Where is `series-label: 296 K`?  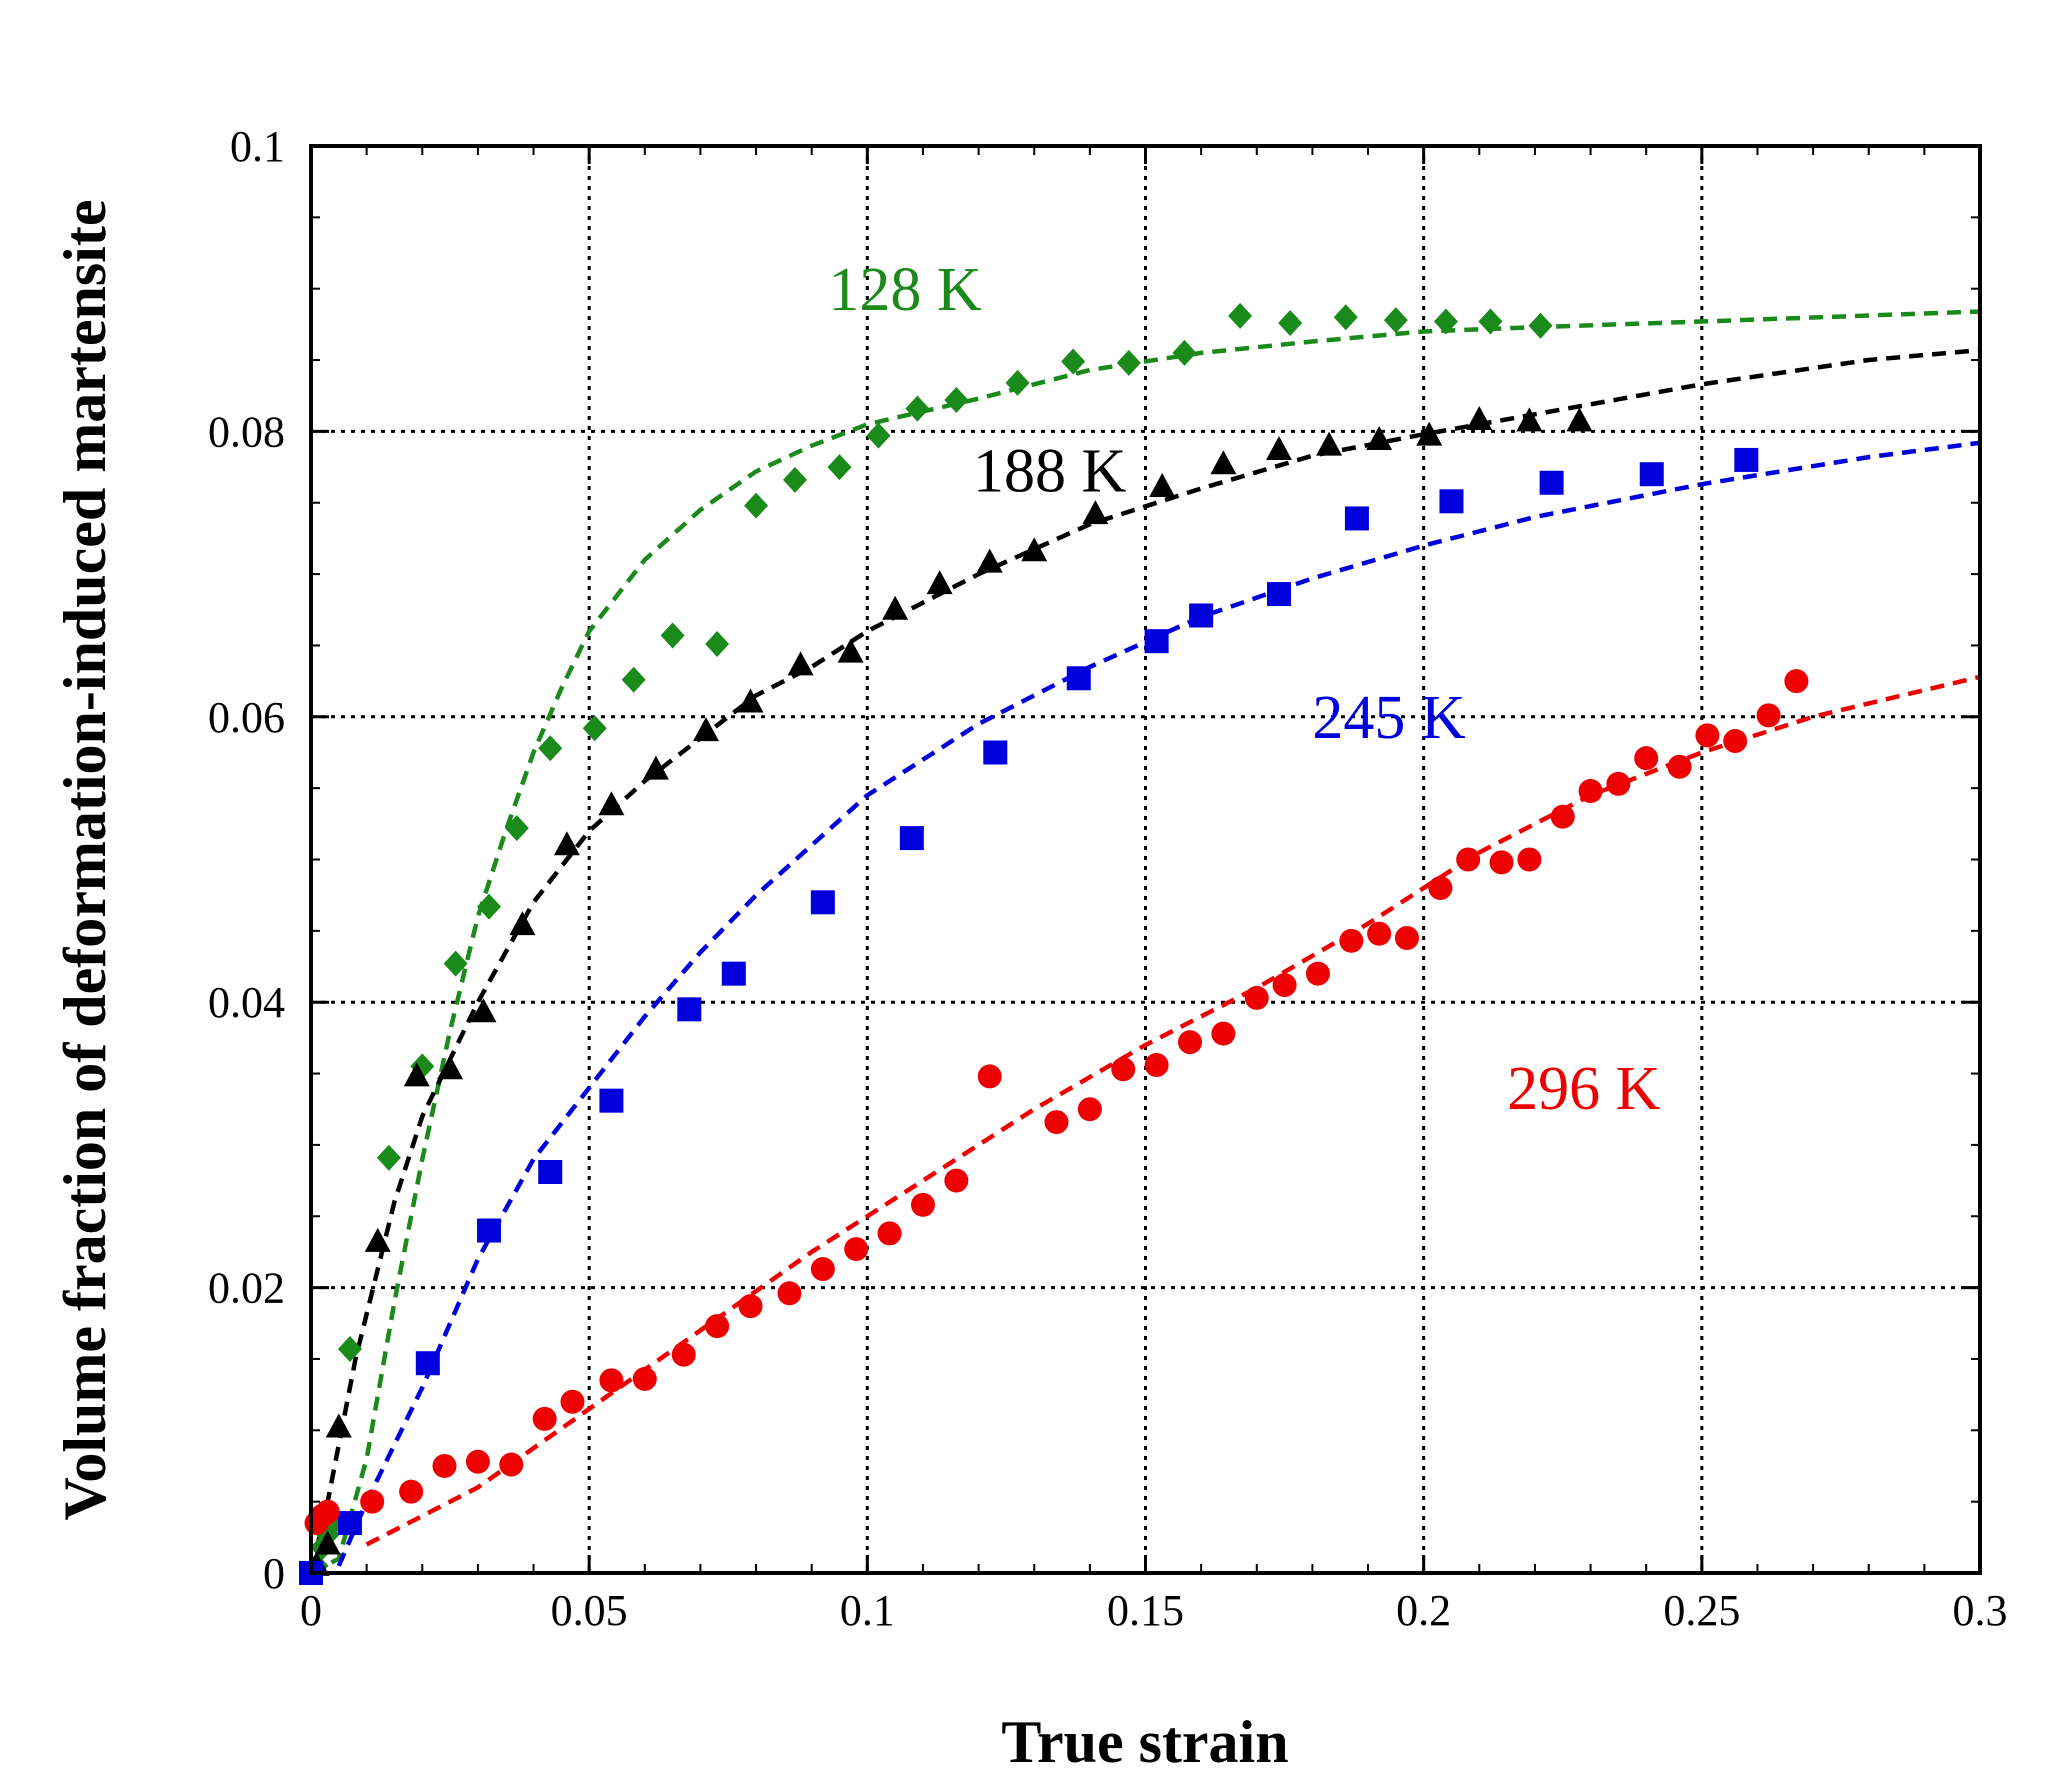 series-label: 296 K is located at coordinates (1584, 1089).